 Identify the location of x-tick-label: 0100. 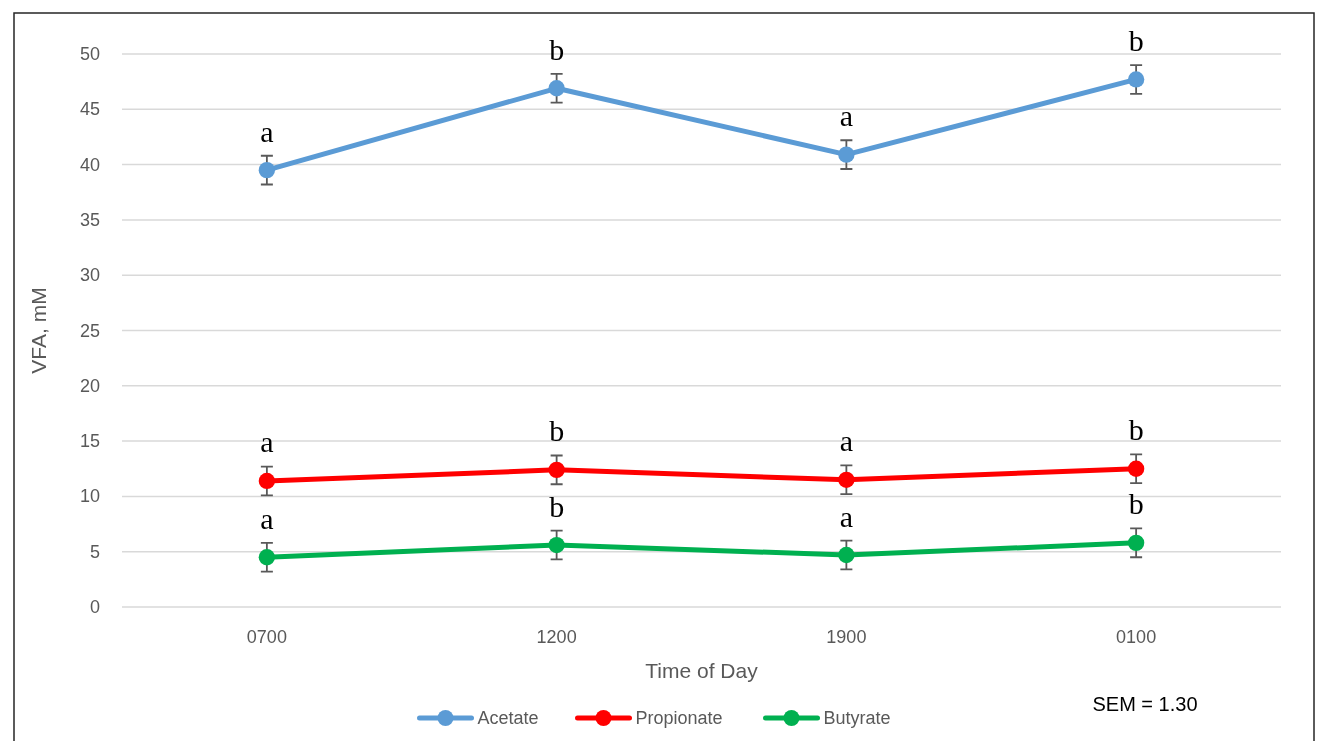
(1136, 637).